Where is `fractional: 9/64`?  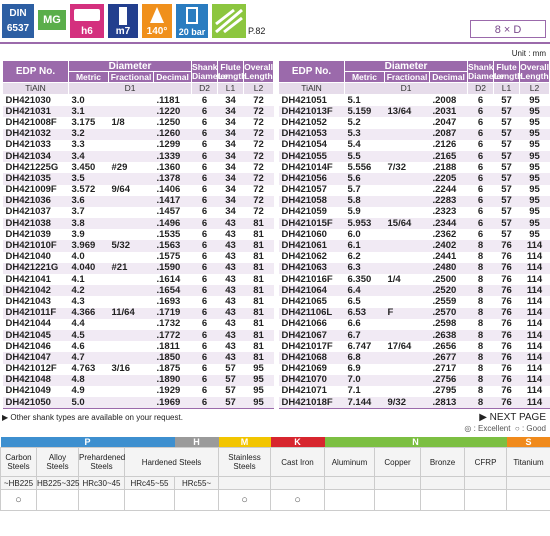
fractional: 9/64 is located at coordinates (121, 190).